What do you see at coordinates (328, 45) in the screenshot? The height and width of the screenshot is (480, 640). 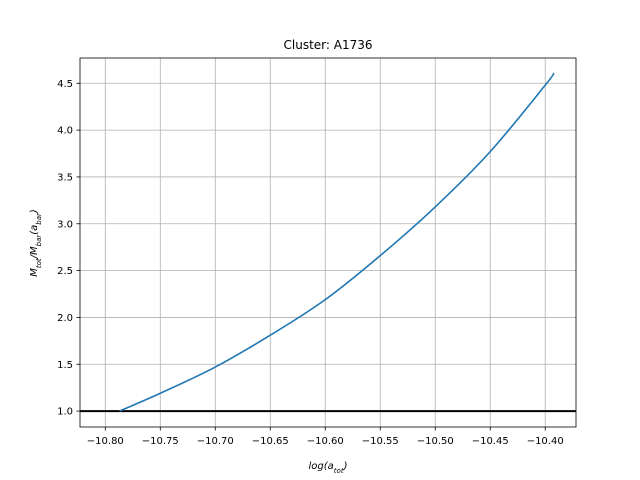 I see `chart-title: Cluster: A1736` at bounding box center [328, 45].